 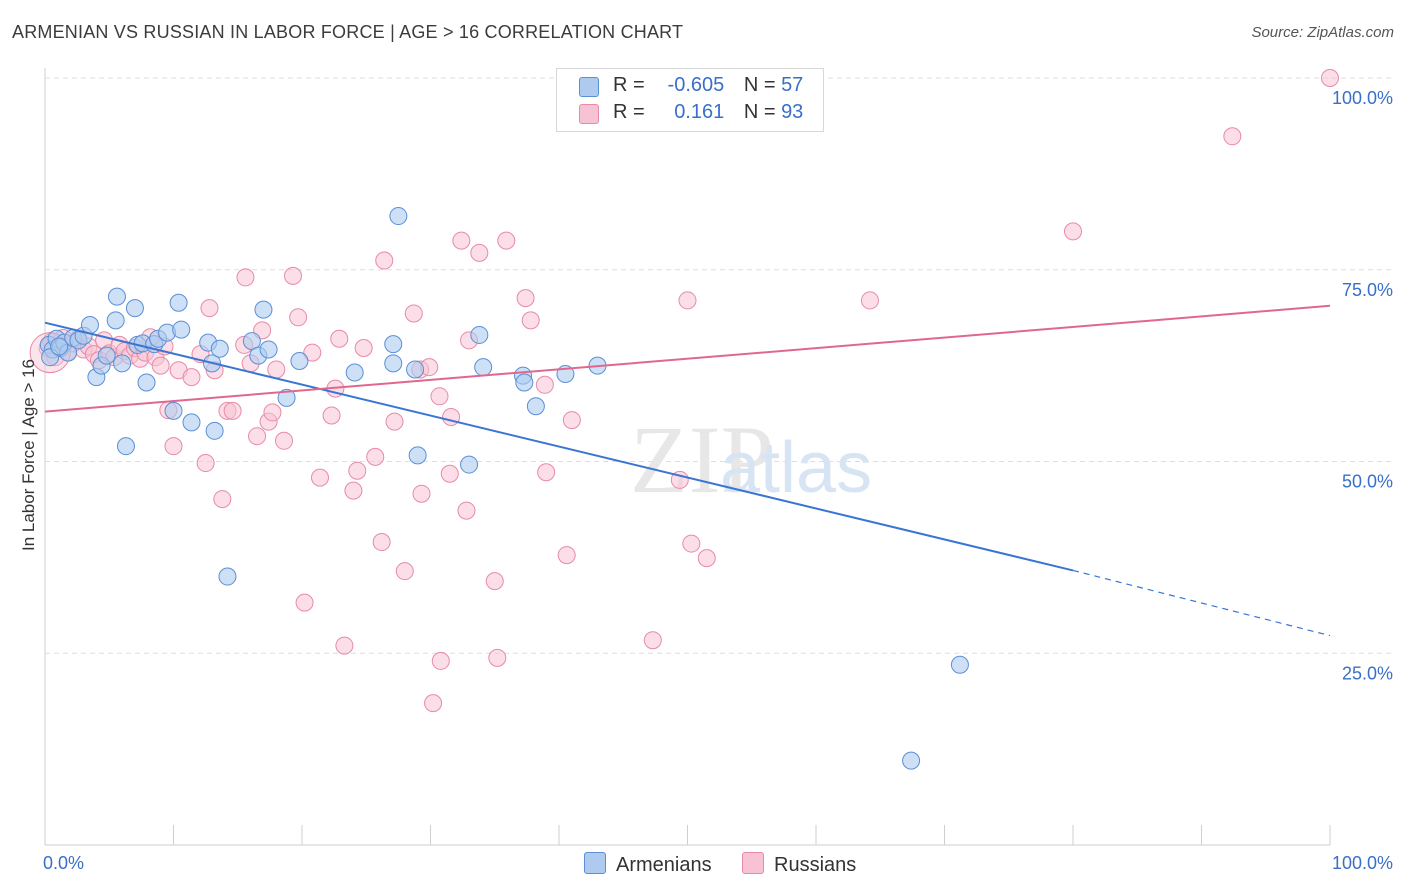 I want to click on x-tick-label: 0.0%, so click(x=63, y=863).